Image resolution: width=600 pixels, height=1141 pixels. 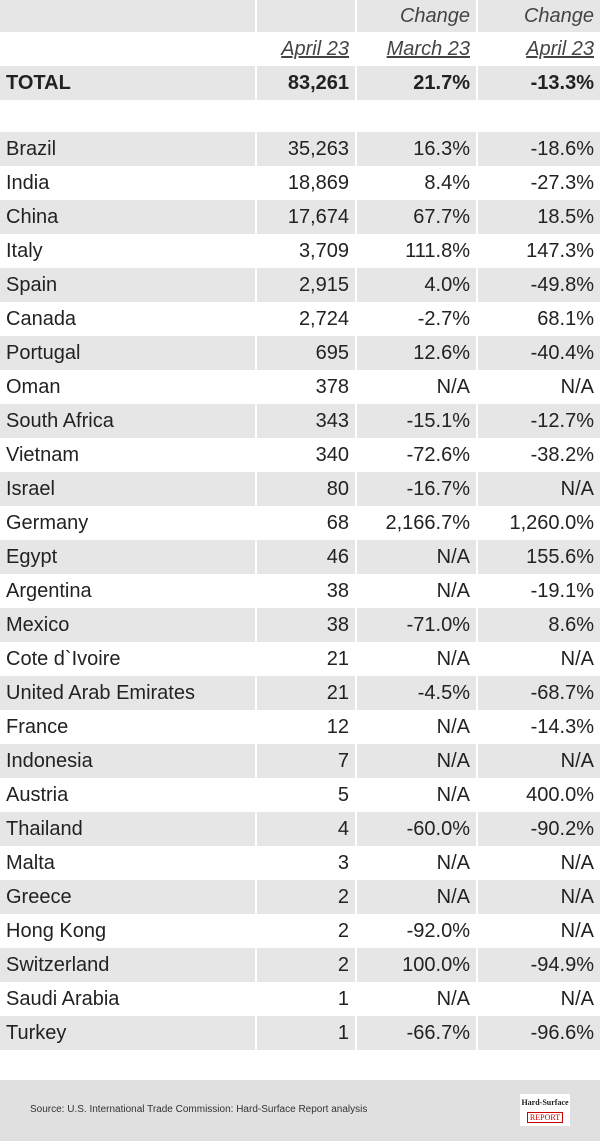 What do you see at coordinates (416, 421) in the screenshot?
I see `value-cell: -15.1%` at bounding box center [416, 421].